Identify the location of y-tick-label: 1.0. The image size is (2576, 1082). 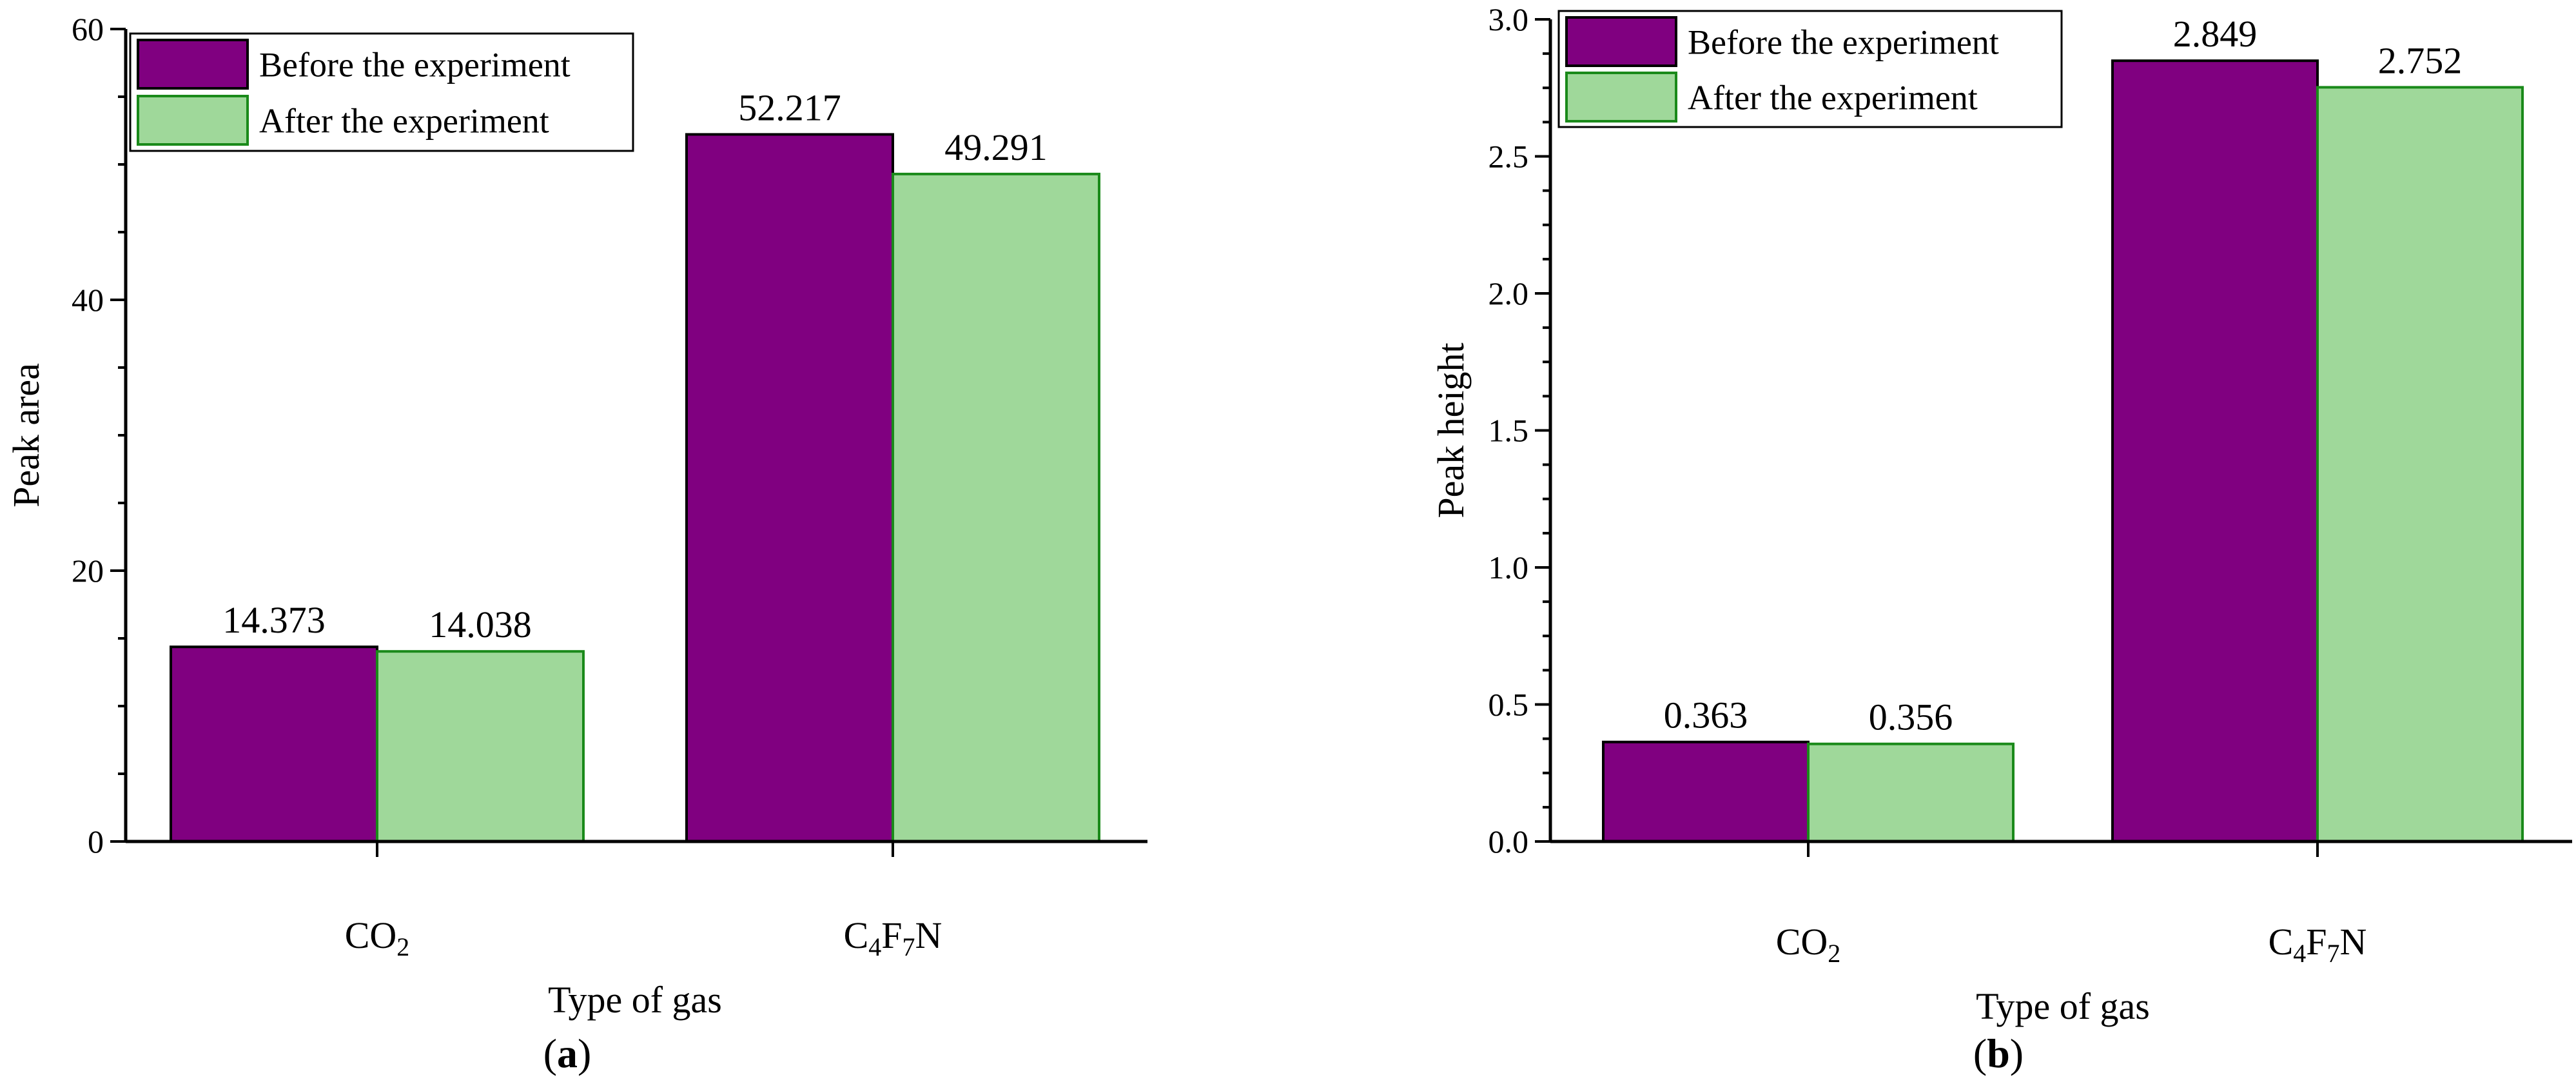
(1509, 567).